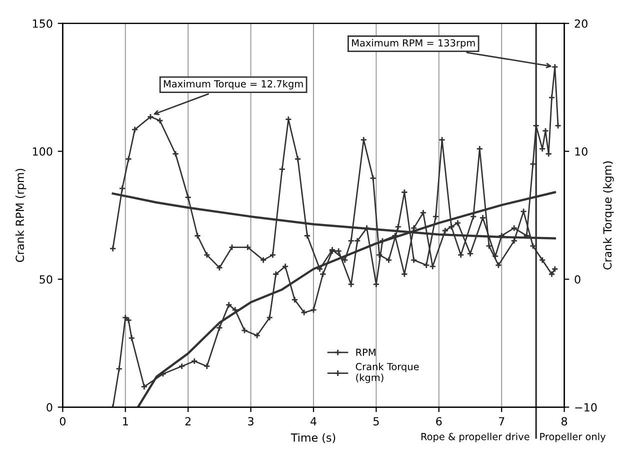 The height and width of the screenshot is (468, 627). Describe the element at coordinates (251, 421) in the screenshot. I see `x-tick-label: 3` at that location.